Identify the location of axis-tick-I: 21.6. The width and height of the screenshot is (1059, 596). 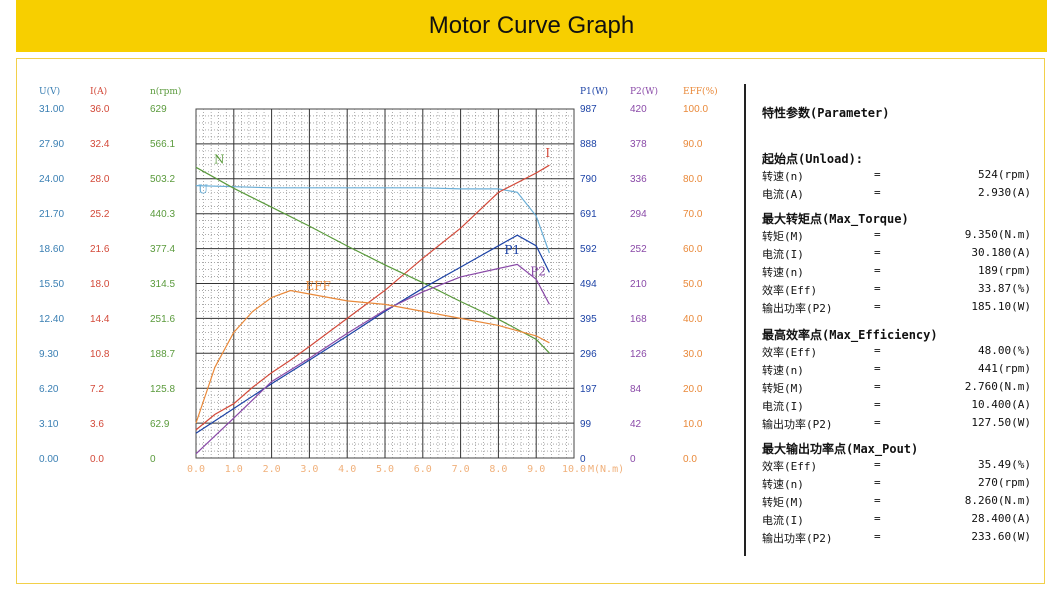
(100, 249).